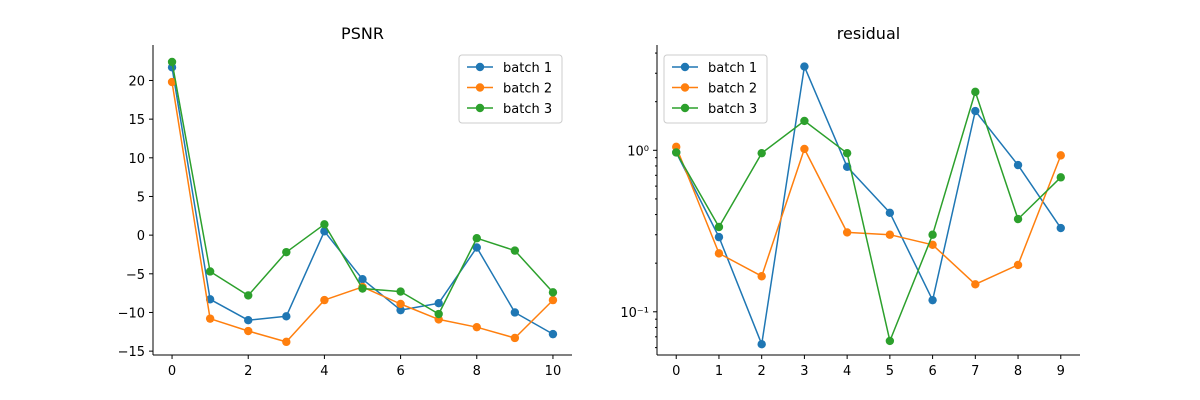  I want to click on chart-0-legend-frame, so click(510, 89).